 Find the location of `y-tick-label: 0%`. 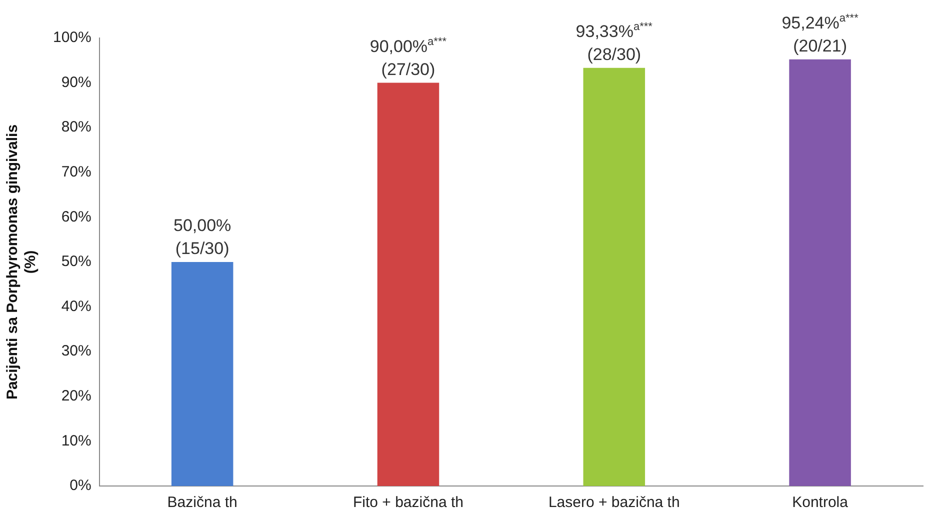

y-tick-label: 0% is located at coordinates (81, 485).